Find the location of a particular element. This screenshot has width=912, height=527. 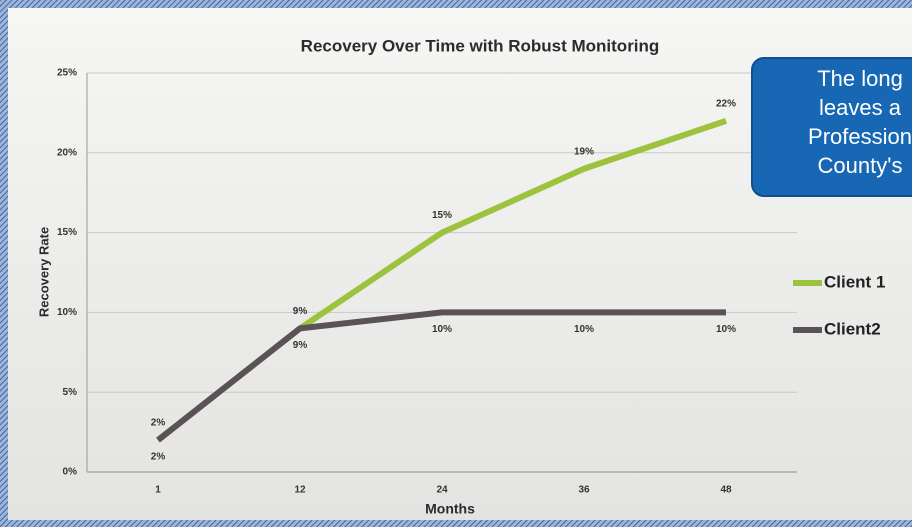

callout-text: County's is located at coordinates (860, 165).